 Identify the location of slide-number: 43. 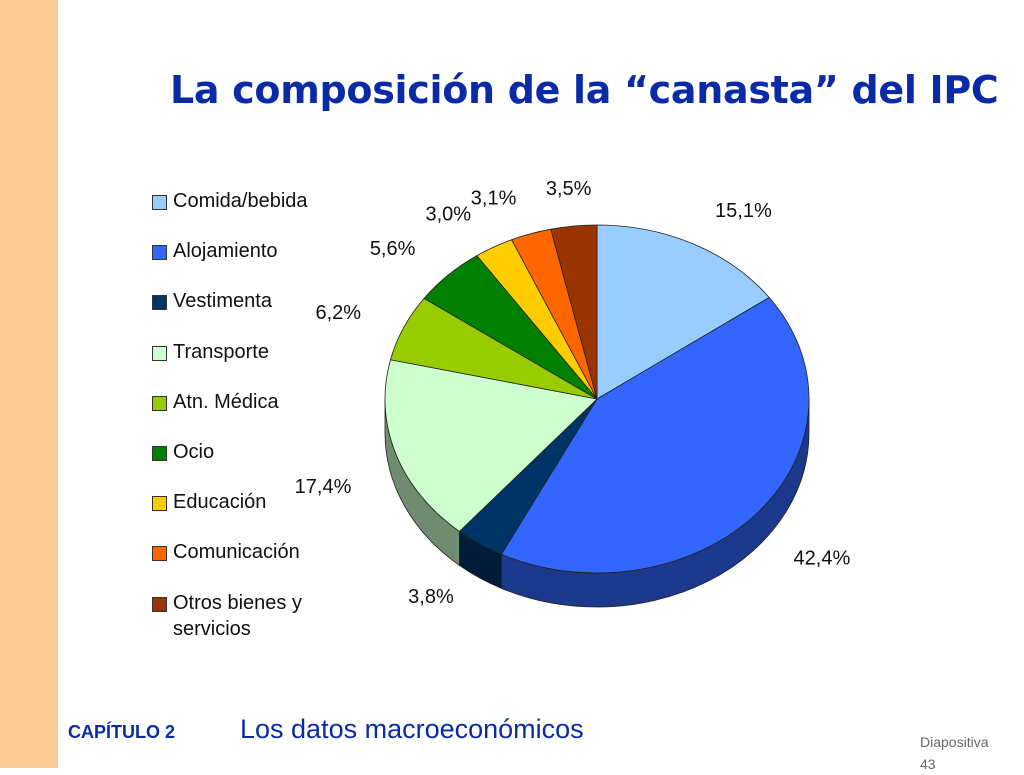
(928, 764).